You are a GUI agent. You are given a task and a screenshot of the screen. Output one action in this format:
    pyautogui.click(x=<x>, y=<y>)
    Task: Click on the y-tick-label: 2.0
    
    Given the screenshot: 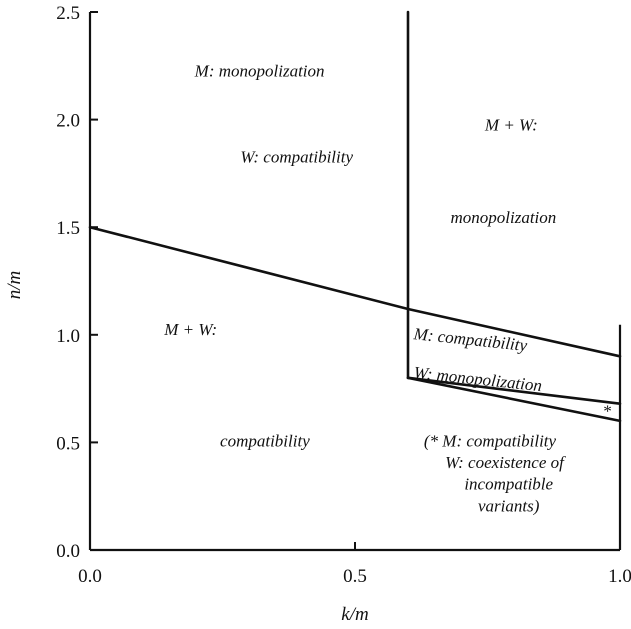 What is the action you would take?
    pyautogui.click(x=68, y=121)
    